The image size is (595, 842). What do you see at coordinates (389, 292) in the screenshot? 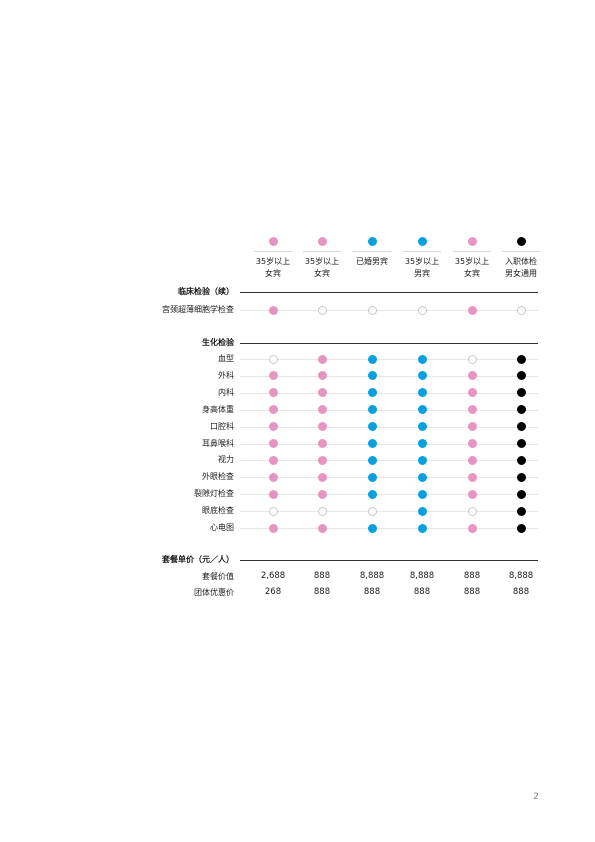
I see `section-rule-clinical` at bounding box center [389, 292].